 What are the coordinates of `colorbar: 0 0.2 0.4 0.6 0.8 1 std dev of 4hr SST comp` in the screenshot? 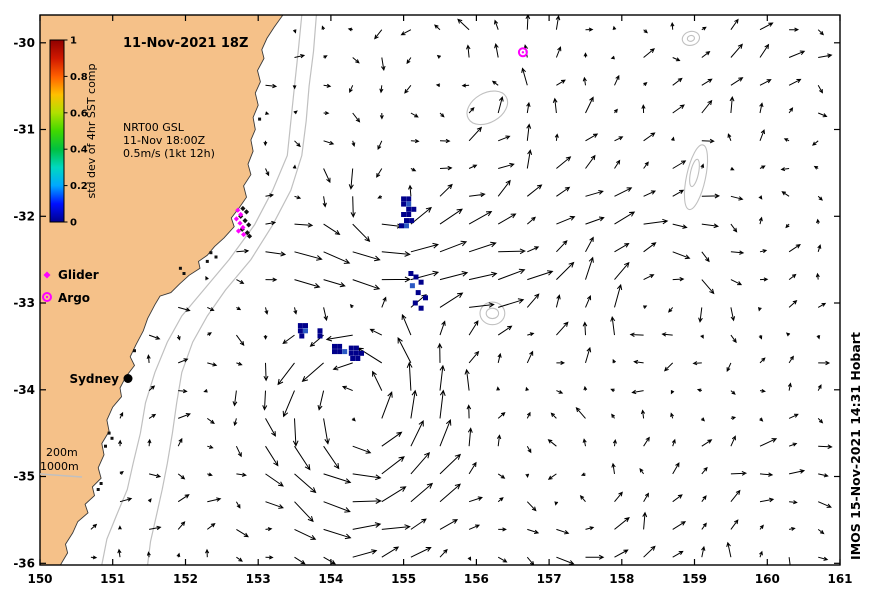 It's located at (73, 132).